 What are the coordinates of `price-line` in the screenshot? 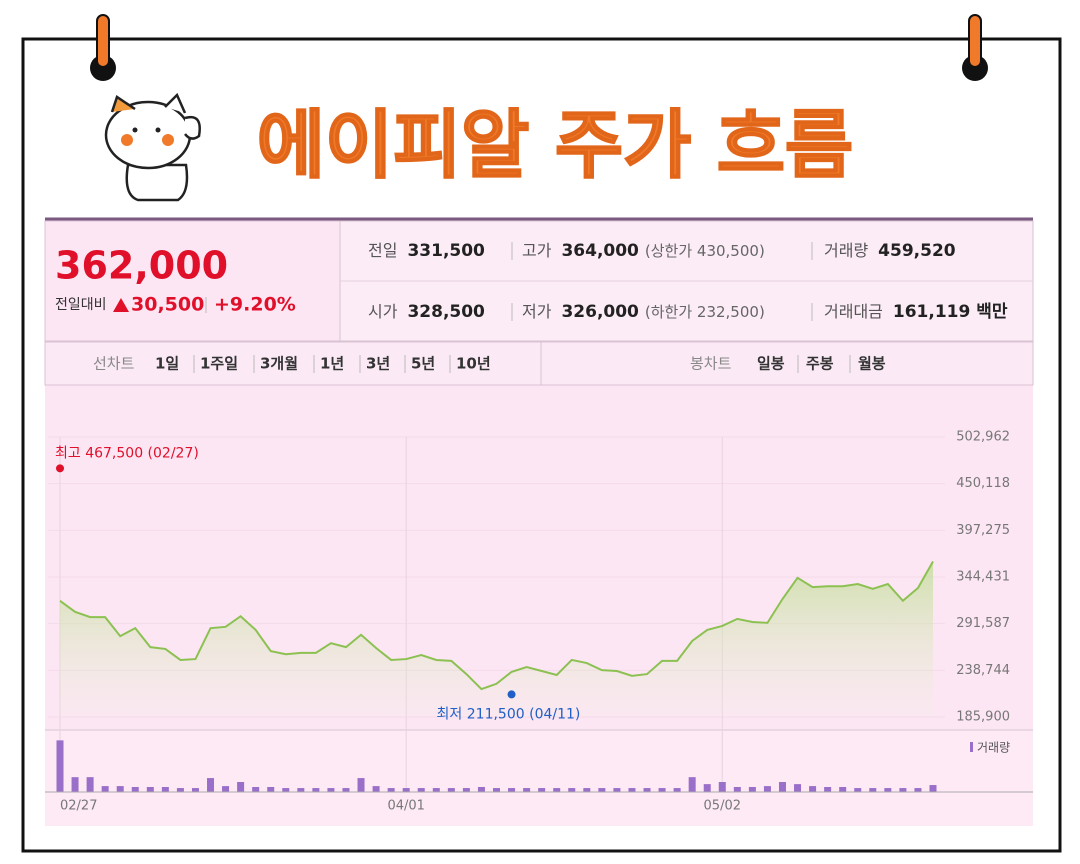 It's located at (496, 625).